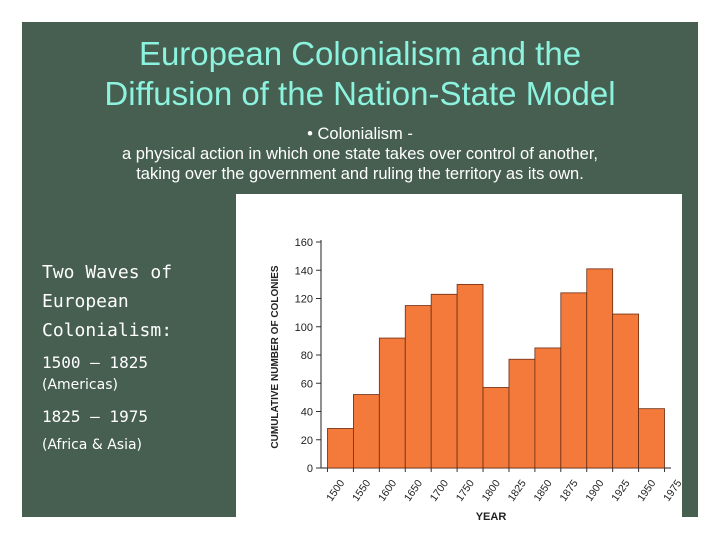 The image size is (720, 540). I want to click on x-tick-label: 1900, so click(594, 491).